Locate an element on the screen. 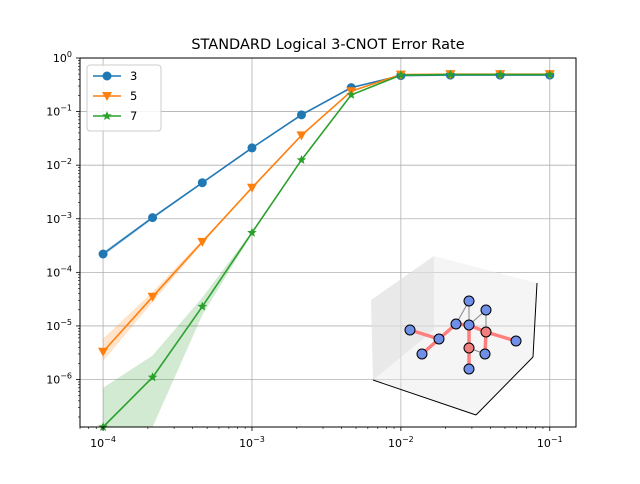 Image resolution: width=640 pixels, height=484 pixels. inset-axis-y is located at coordinates (504, 386).